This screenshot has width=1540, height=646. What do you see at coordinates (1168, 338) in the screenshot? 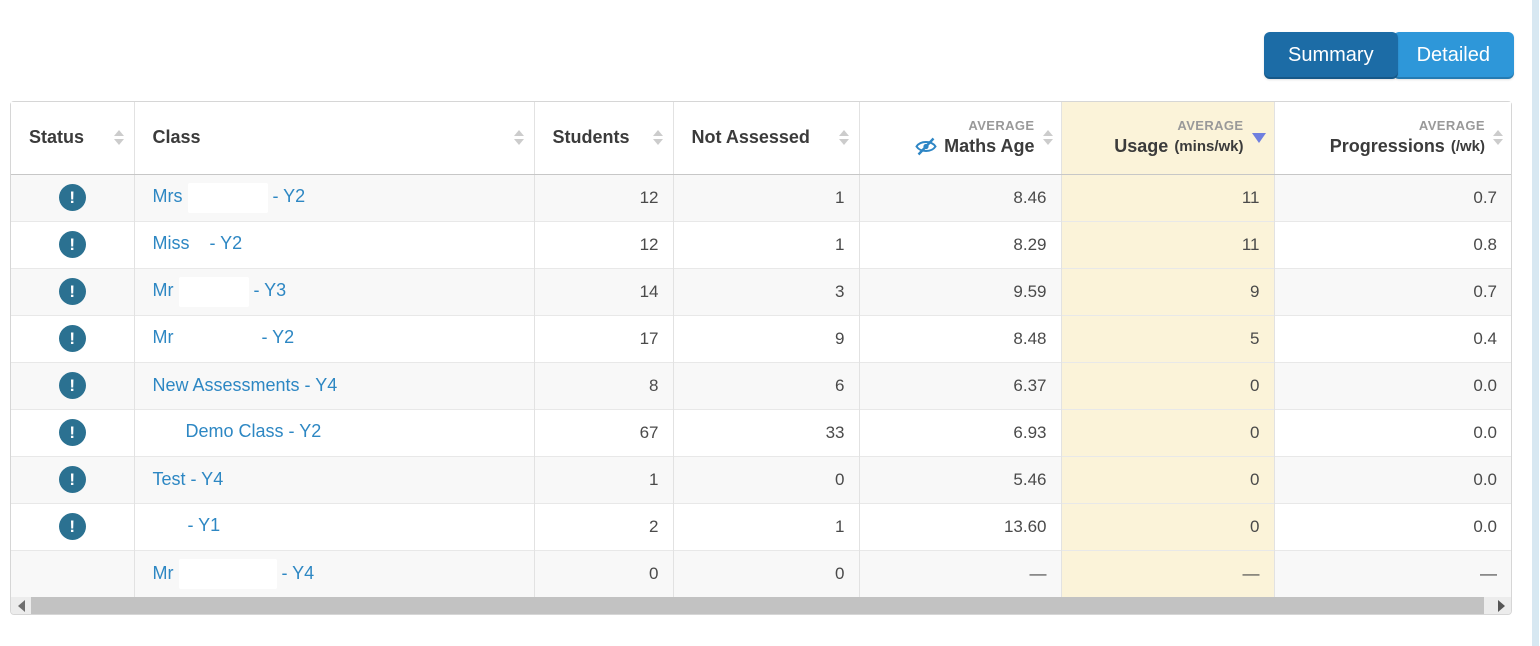
I see `cell-usage: 5` at bounding box center [1168, 338].